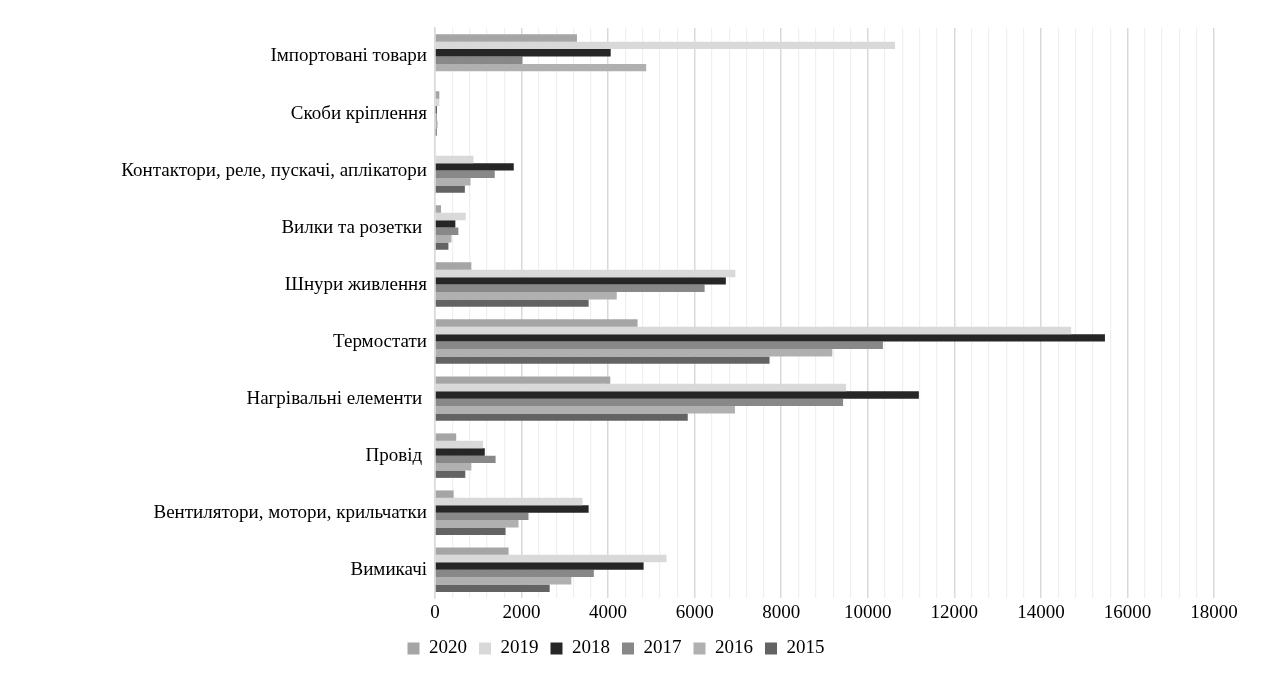  What do you see at coordinates (336, 397) in the screenshot?
I see `y-tick-label: Нагрівальні елементи` at bounding box center [336, 397].